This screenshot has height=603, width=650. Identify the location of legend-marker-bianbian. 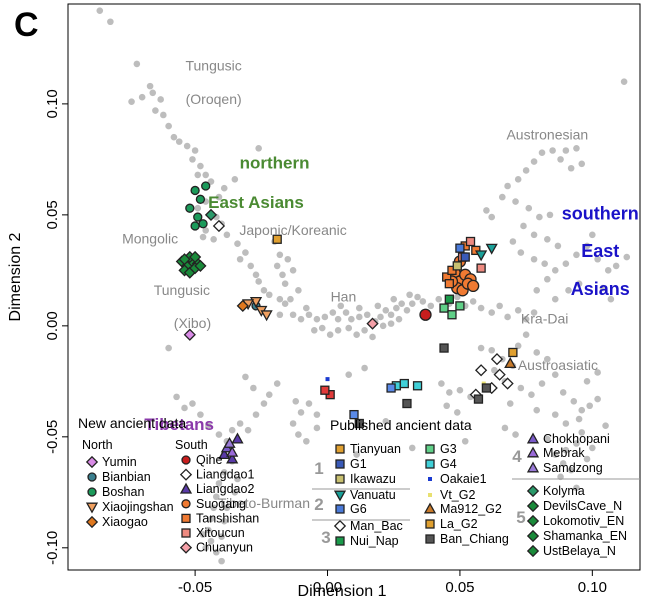
(92, 477).